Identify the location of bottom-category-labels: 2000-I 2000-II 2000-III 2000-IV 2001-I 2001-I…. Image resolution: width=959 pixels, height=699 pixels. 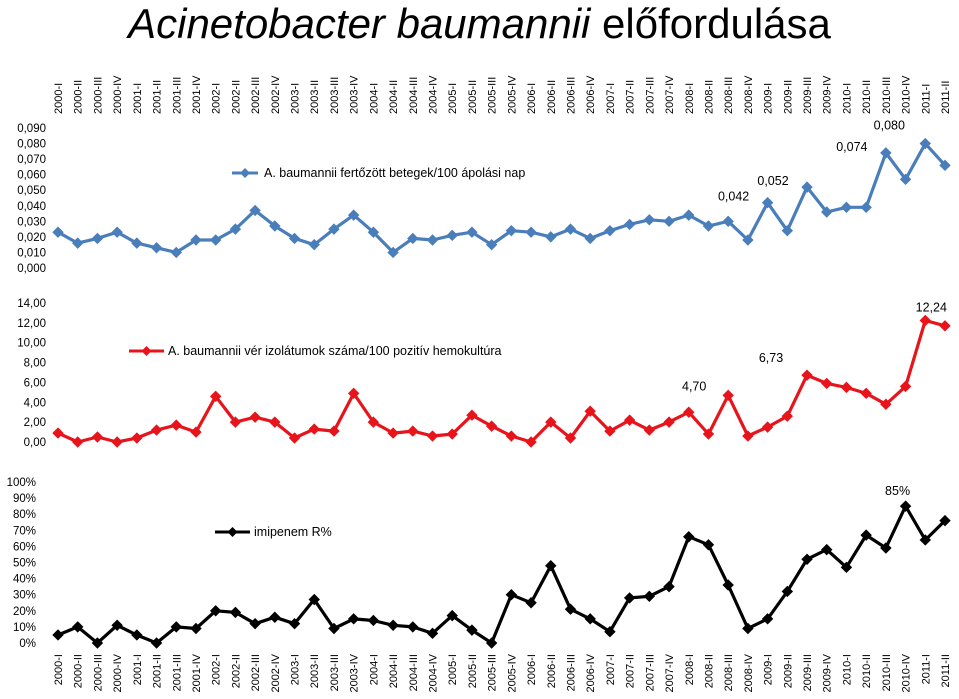
(502, 672).